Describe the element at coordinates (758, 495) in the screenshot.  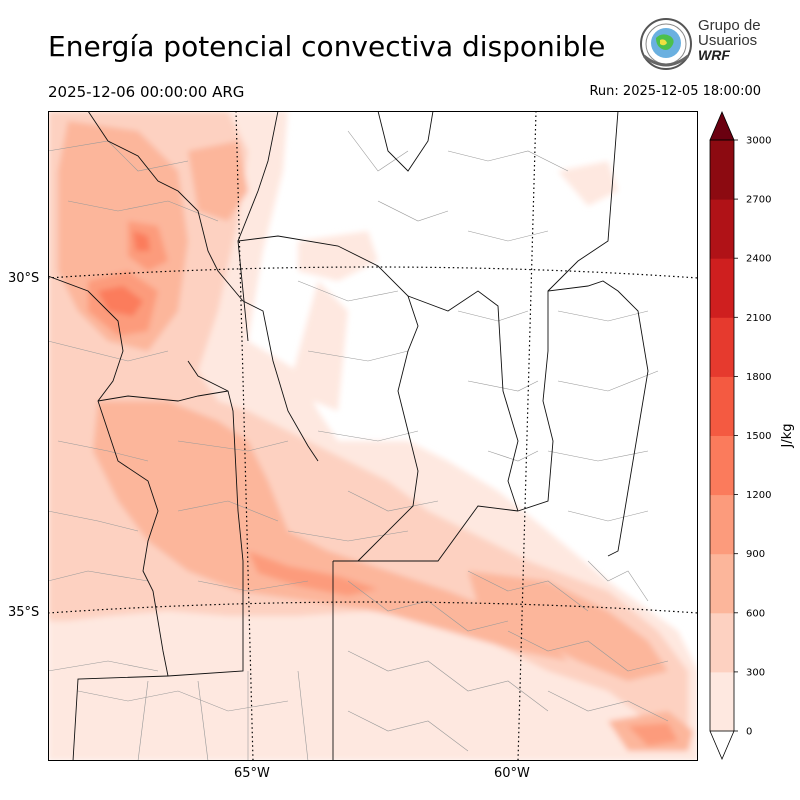
I see `colorbar-tick-label: 1200` at that location.